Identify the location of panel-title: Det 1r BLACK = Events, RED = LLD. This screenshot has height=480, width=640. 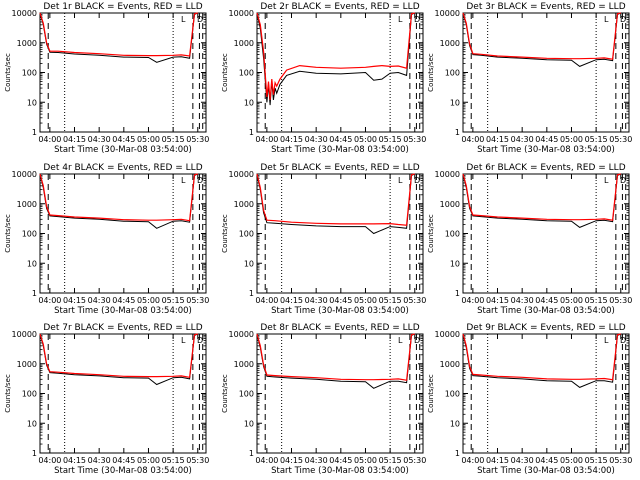
(122, 7).